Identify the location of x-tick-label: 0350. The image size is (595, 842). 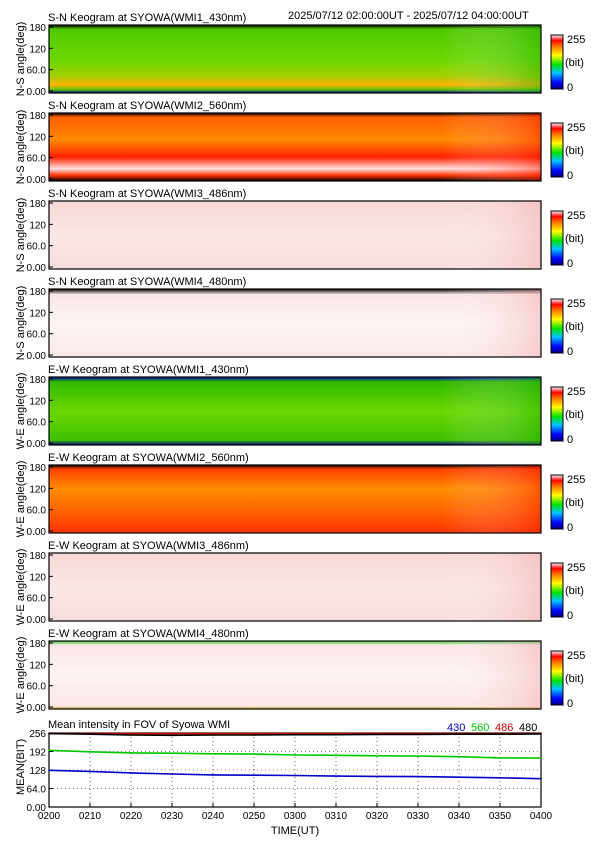
(500, 816).